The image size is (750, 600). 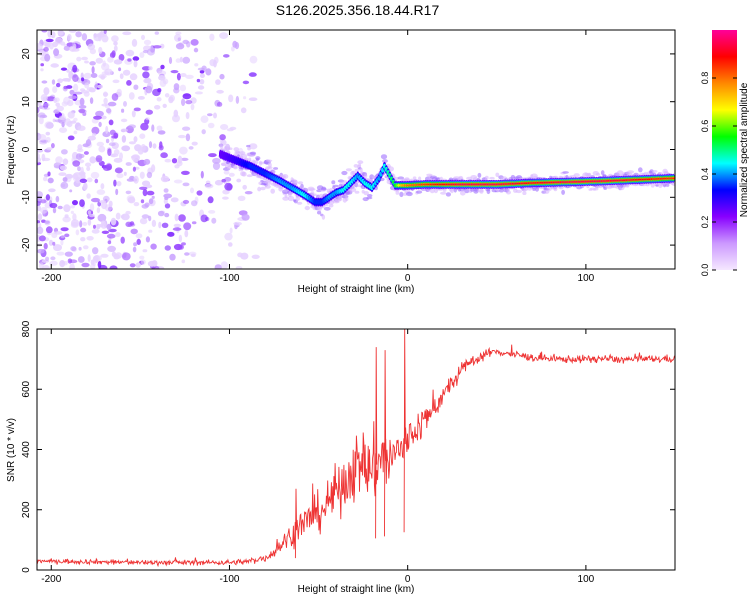 I want to click on snr-spike, so click(x=385, y=443).